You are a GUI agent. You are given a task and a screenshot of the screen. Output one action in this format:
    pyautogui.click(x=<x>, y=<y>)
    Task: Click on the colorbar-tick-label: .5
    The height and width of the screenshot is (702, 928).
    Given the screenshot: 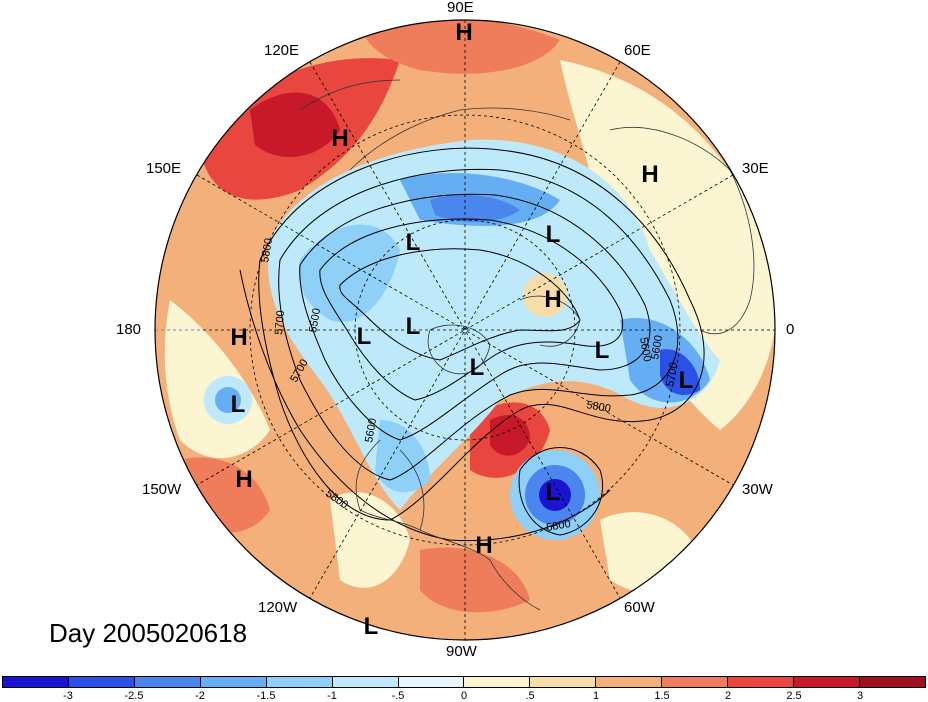 What is the action you would take?
    pyautogui.click(x=530, y=696)
    